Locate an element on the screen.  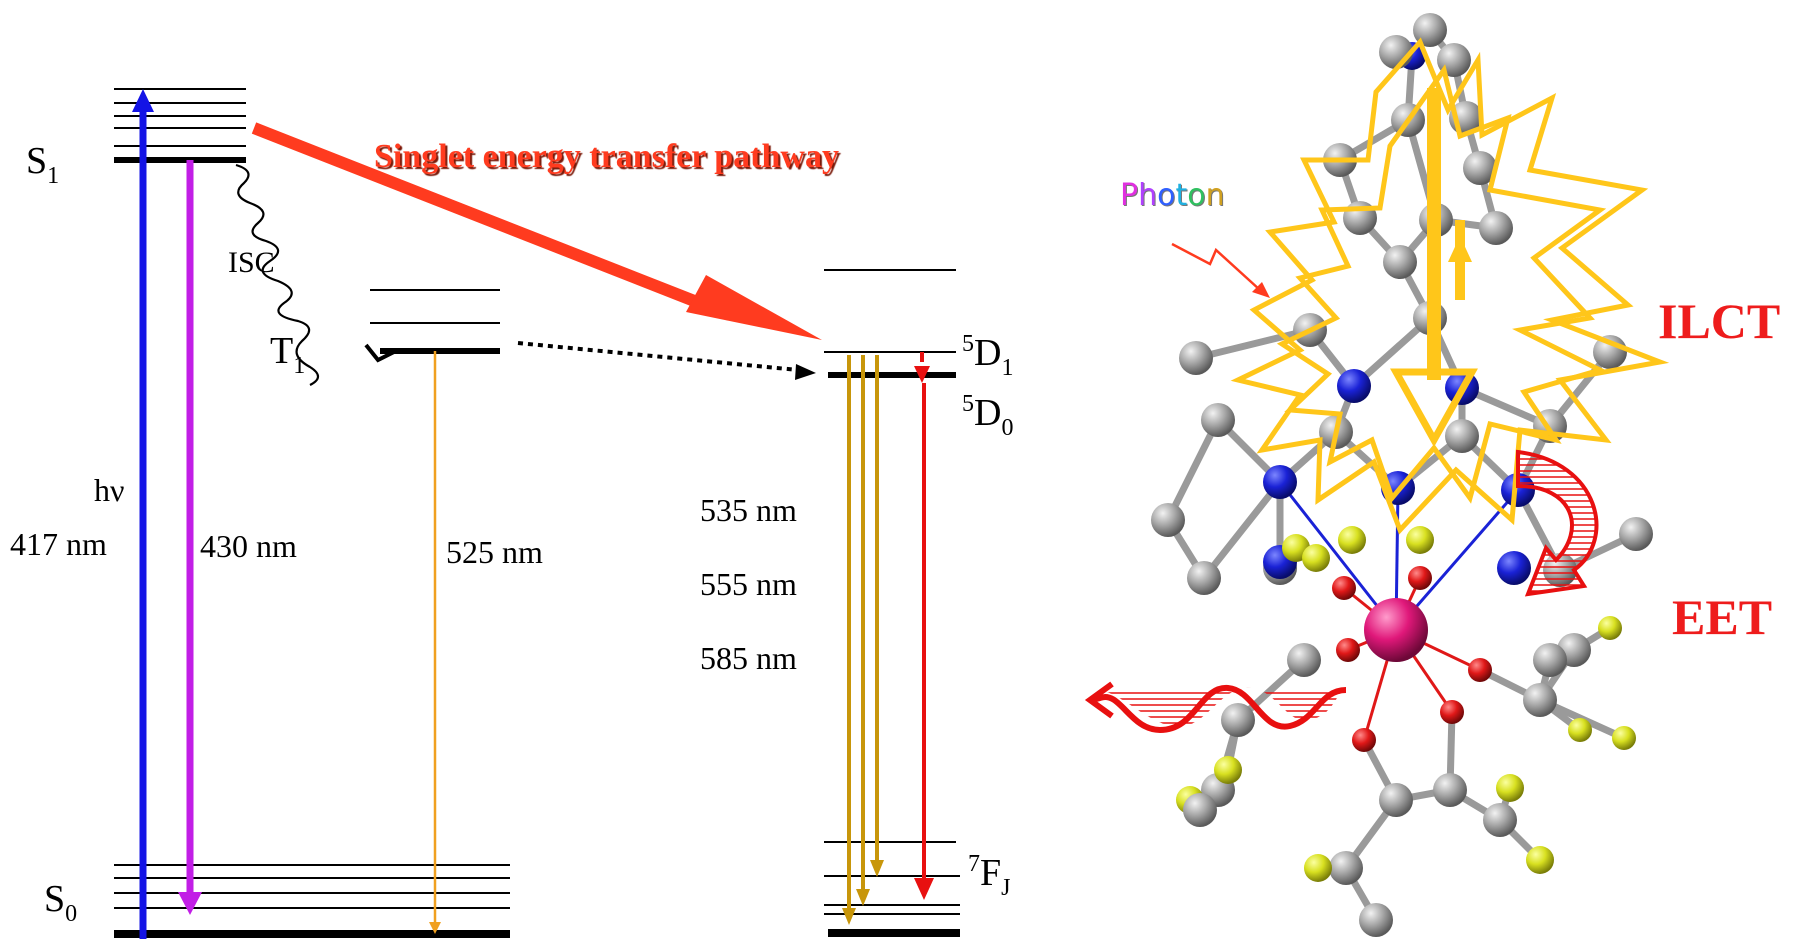
excitation-arrow is located at coordinates (143, 514).